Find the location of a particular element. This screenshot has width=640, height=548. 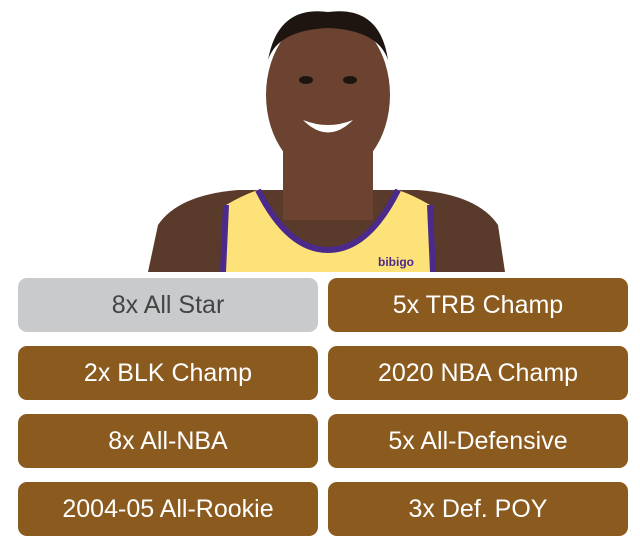

option-button: 2004-05 All-Rookie is located at coordinates (168, 509).